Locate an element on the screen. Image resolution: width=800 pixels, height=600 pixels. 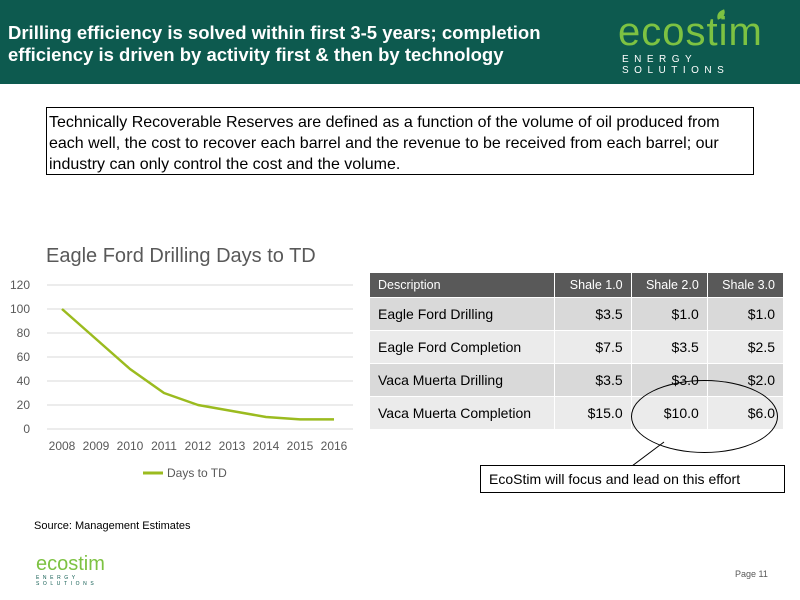
footer-logo: ecostim ENERGY SOLUTIONS is located at coordinates (84, 570).